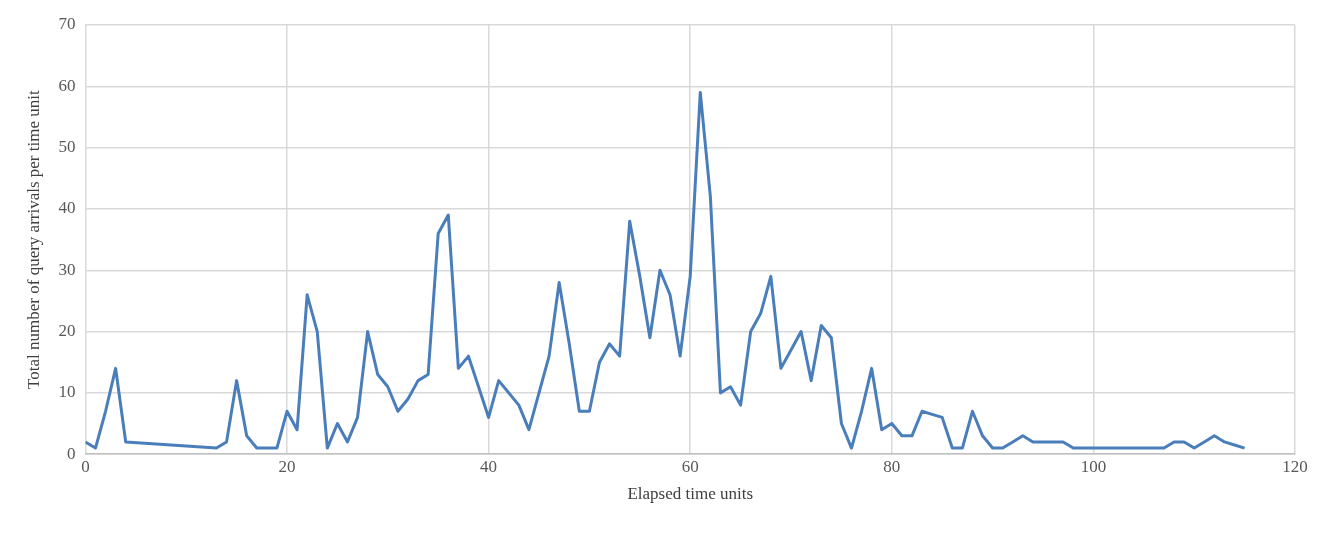  I want to click on y-tick-label: 70, so click(67, 24).